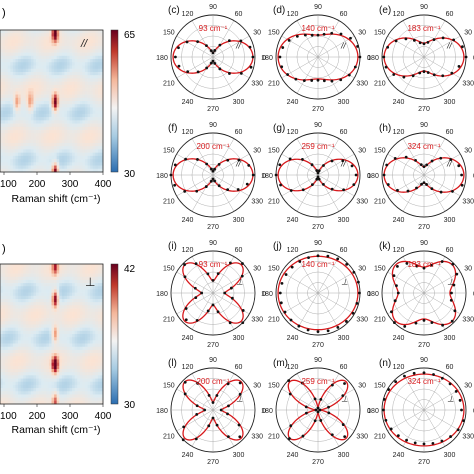 This screenshot has height=474, width=474. Describe the element at coordinates (257, 386) in the screenshot. I see `polar-angle-label: 30` at that location.